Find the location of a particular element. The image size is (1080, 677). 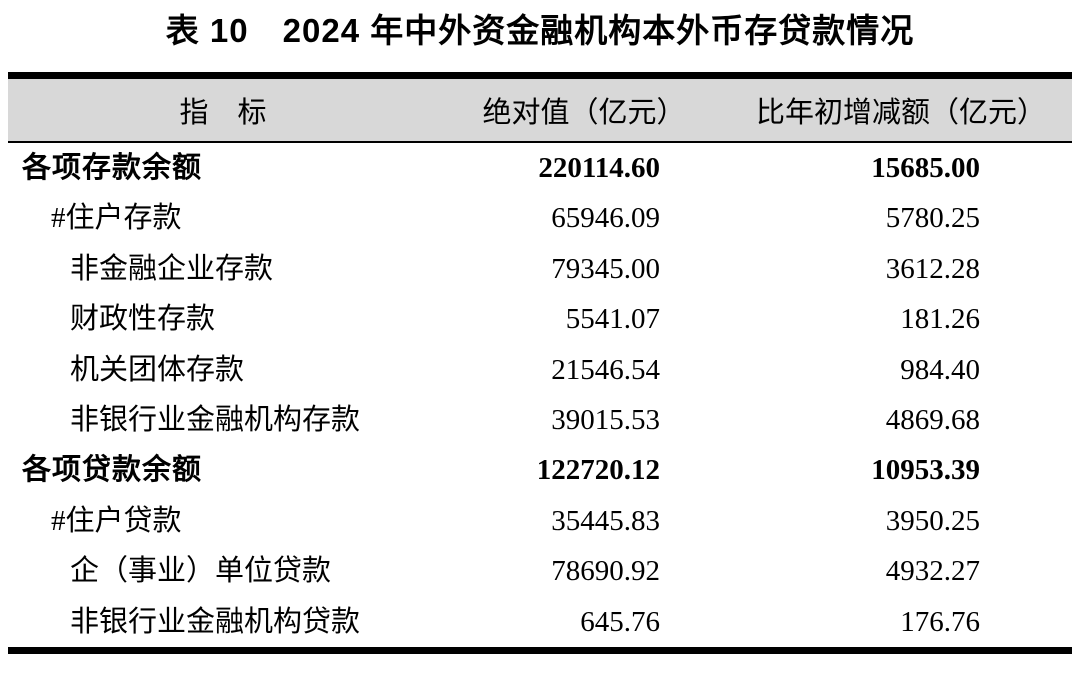

absolute-value-cell: 35445.83 is located at coordinates (605, 520).